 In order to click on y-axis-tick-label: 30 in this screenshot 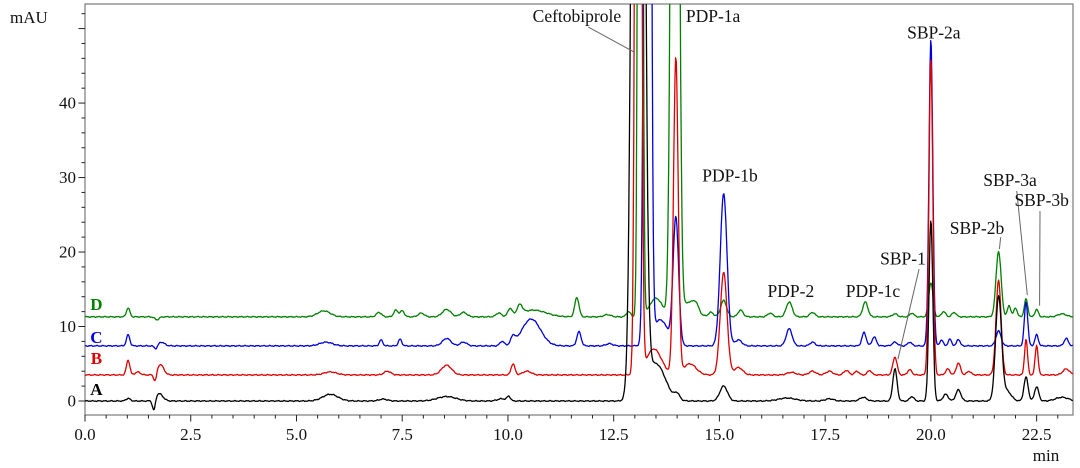, I will do `click(67, 177)`.